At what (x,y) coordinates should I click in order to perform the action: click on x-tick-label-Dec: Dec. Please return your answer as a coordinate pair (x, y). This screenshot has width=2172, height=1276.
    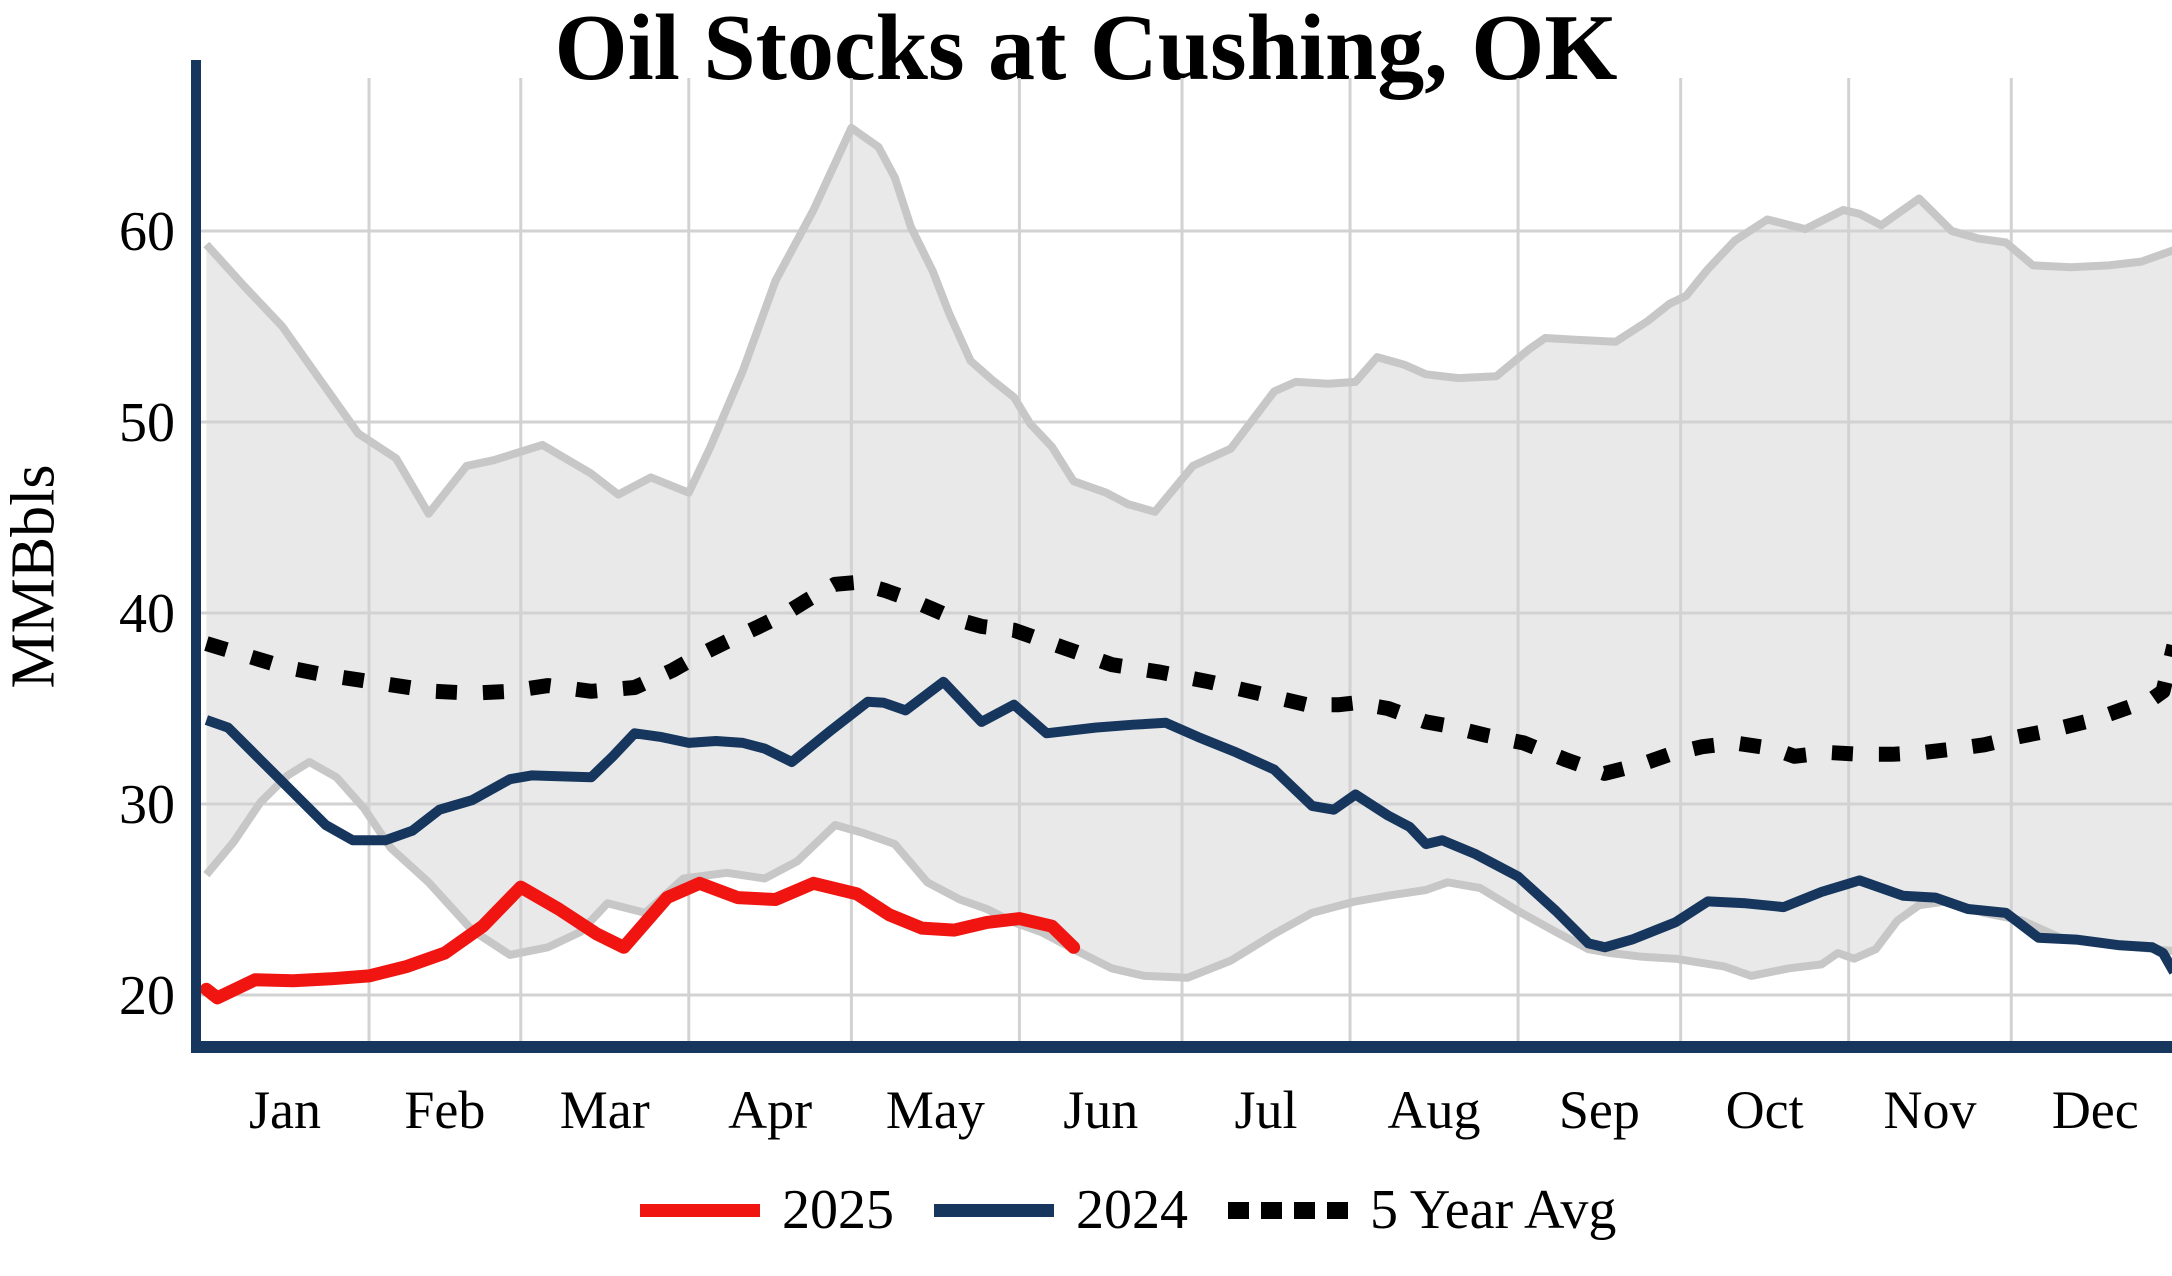
    Looking at the image, I should click on (2095, 1110).